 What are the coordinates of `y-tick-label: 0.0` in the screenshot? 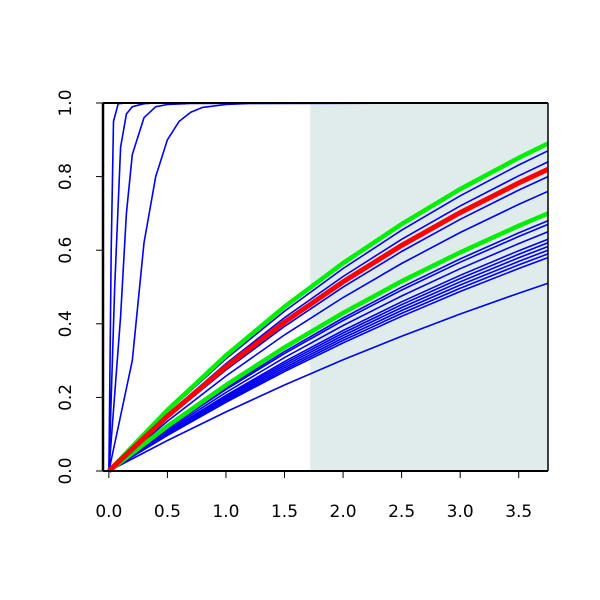 It's located at (66, 470).